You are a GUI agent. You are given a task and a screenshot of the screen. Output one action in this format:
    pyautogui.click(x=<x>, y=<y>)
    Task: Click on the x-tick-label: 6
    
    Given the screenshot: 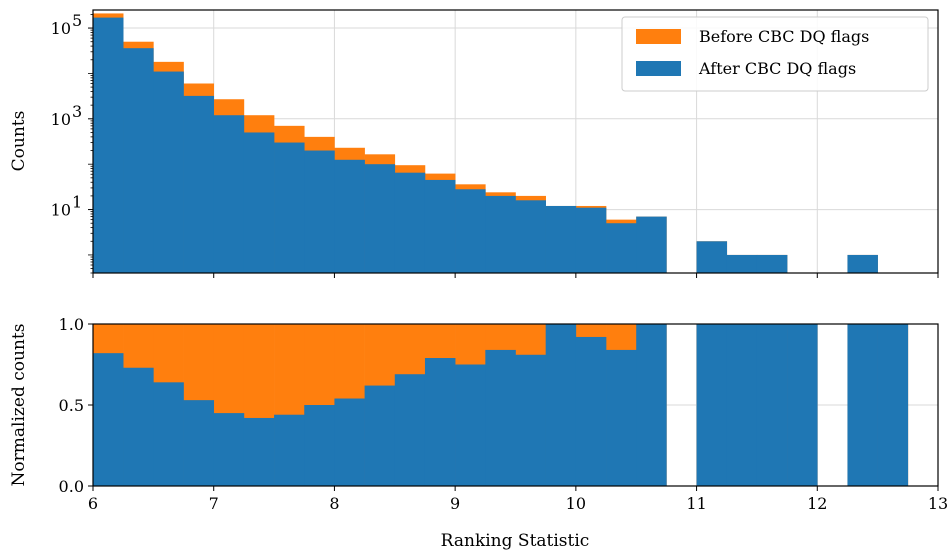 What is the action you would take?
    pyautogui.click(x=93, y=503)
    